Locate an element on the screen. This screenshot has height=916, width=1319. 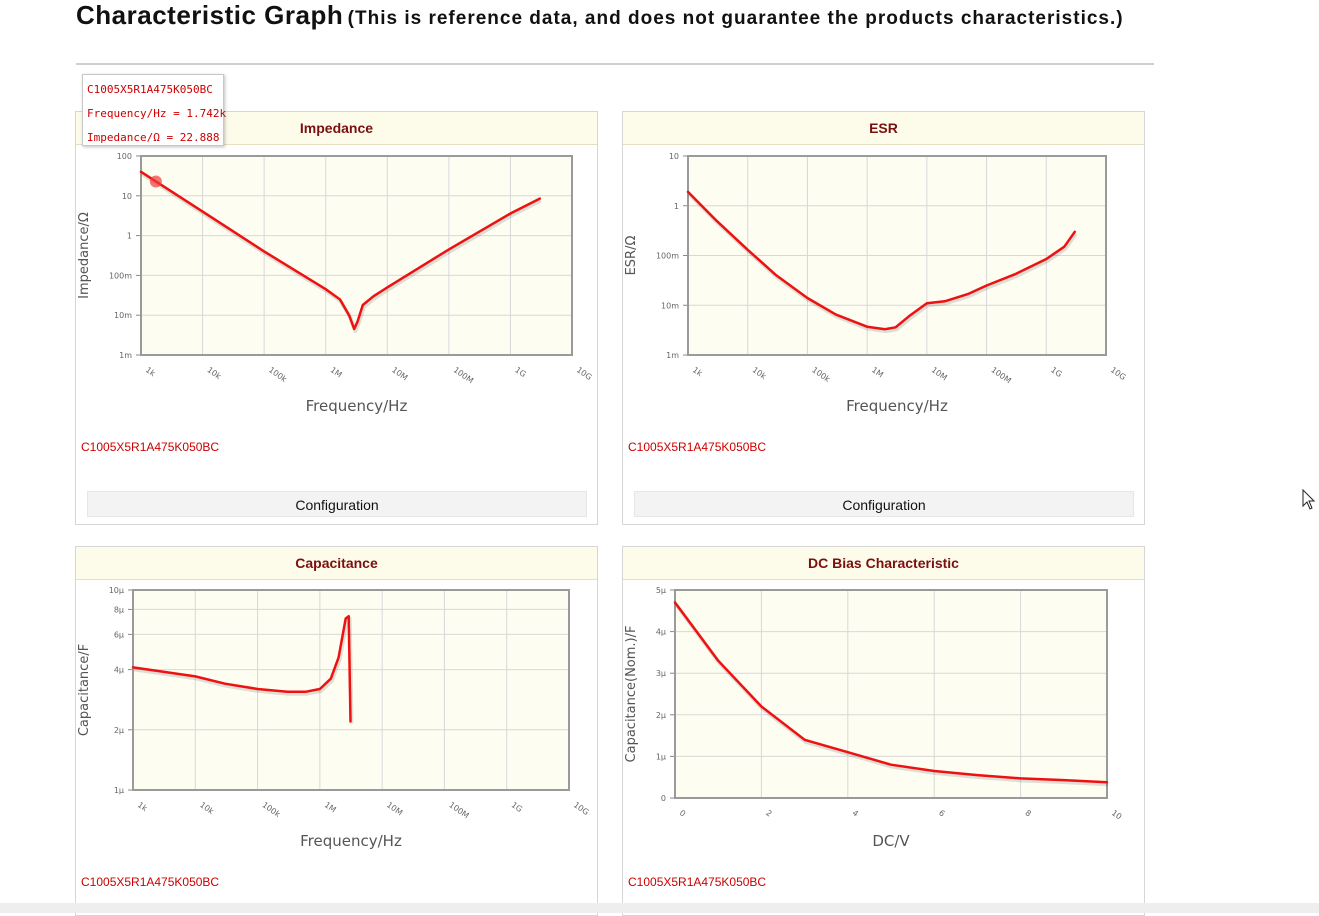
impedance-y-tick-label: 1 is located at coordinates (129, 236).